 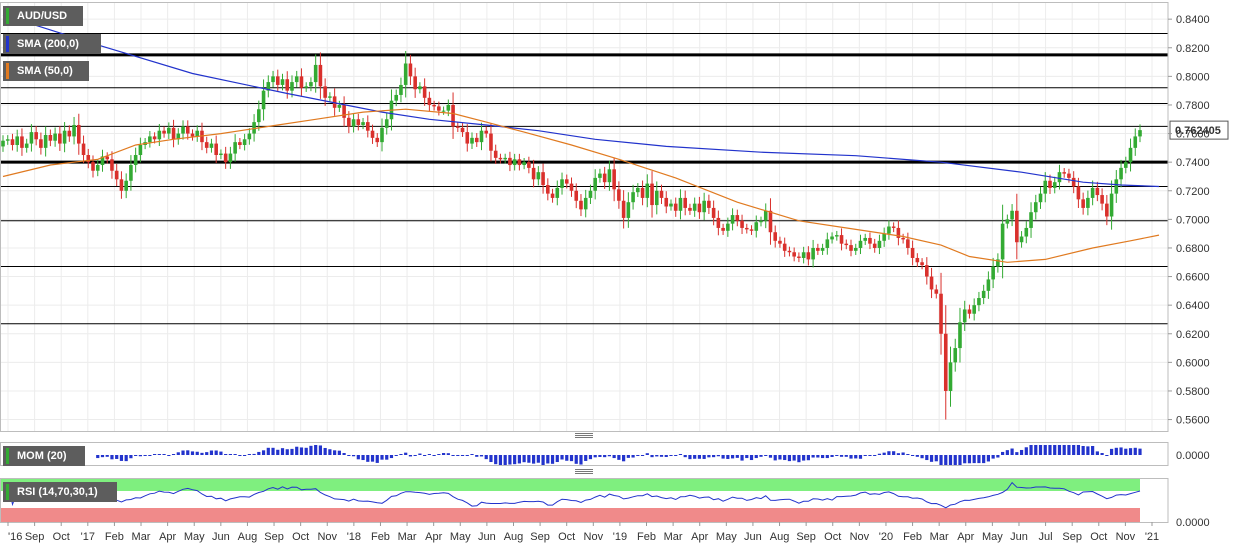 I want to click on x-tick-label: May, so click(x=460, y=537).